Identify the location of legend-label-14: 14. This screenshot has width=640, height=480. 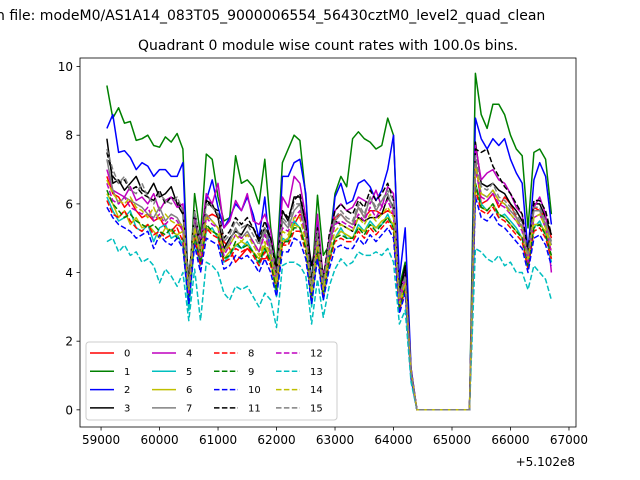
(316, 390).